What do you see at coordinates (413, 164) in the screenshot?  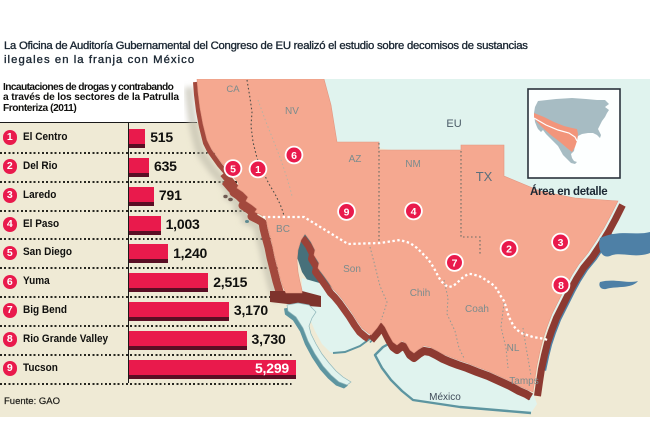 I see `svg-text: NM` at bounding box center [413, 164].